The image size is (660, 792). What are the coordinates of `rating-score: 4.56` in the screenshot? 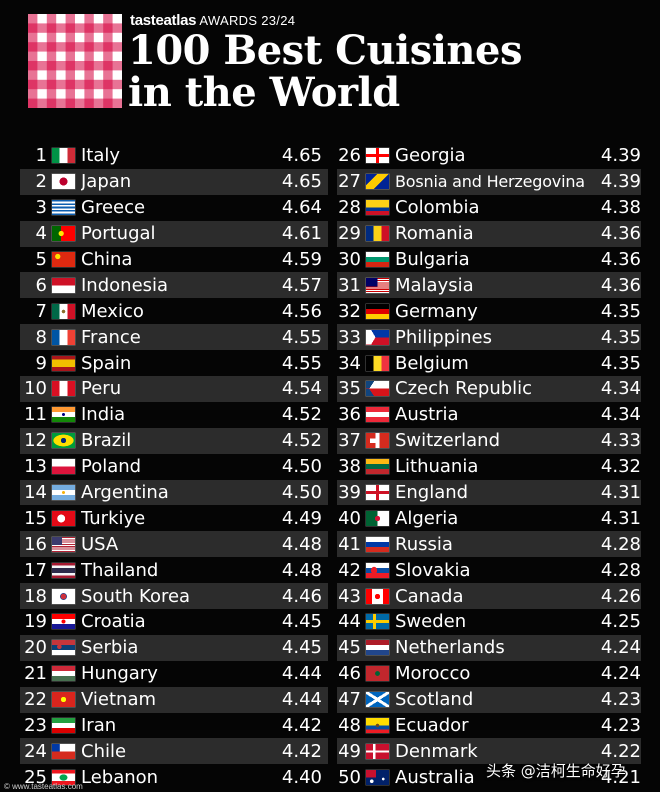 It's located at (301, 311).